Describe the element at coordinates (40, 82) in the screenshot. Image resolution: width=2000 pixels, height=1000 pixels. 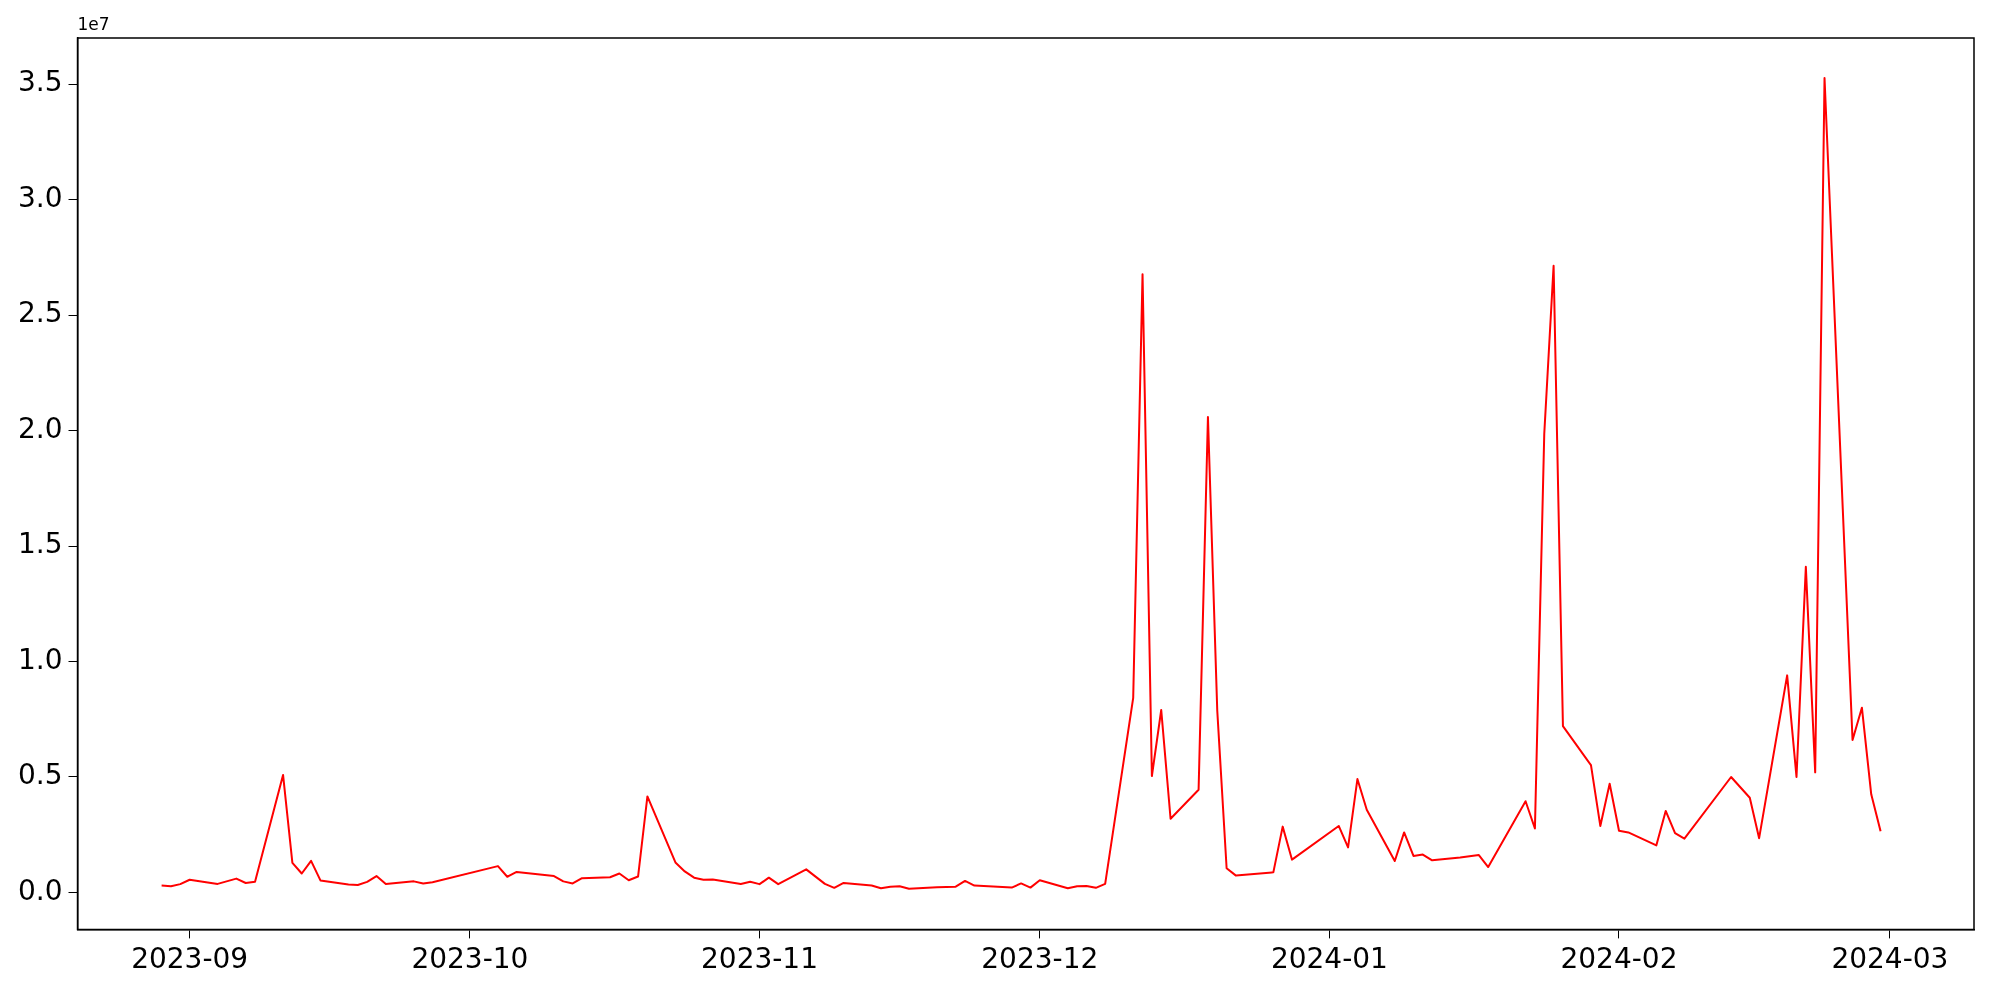
I see `y-tick-label: 3.5` at that location.